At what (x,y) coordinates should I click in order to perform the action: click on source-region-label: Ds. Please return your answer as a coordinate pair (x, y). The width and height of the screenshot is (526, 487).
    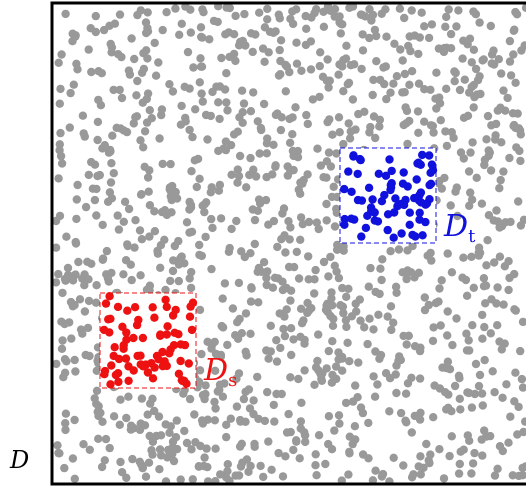
    Looking at the image, I should click on (220, 372).